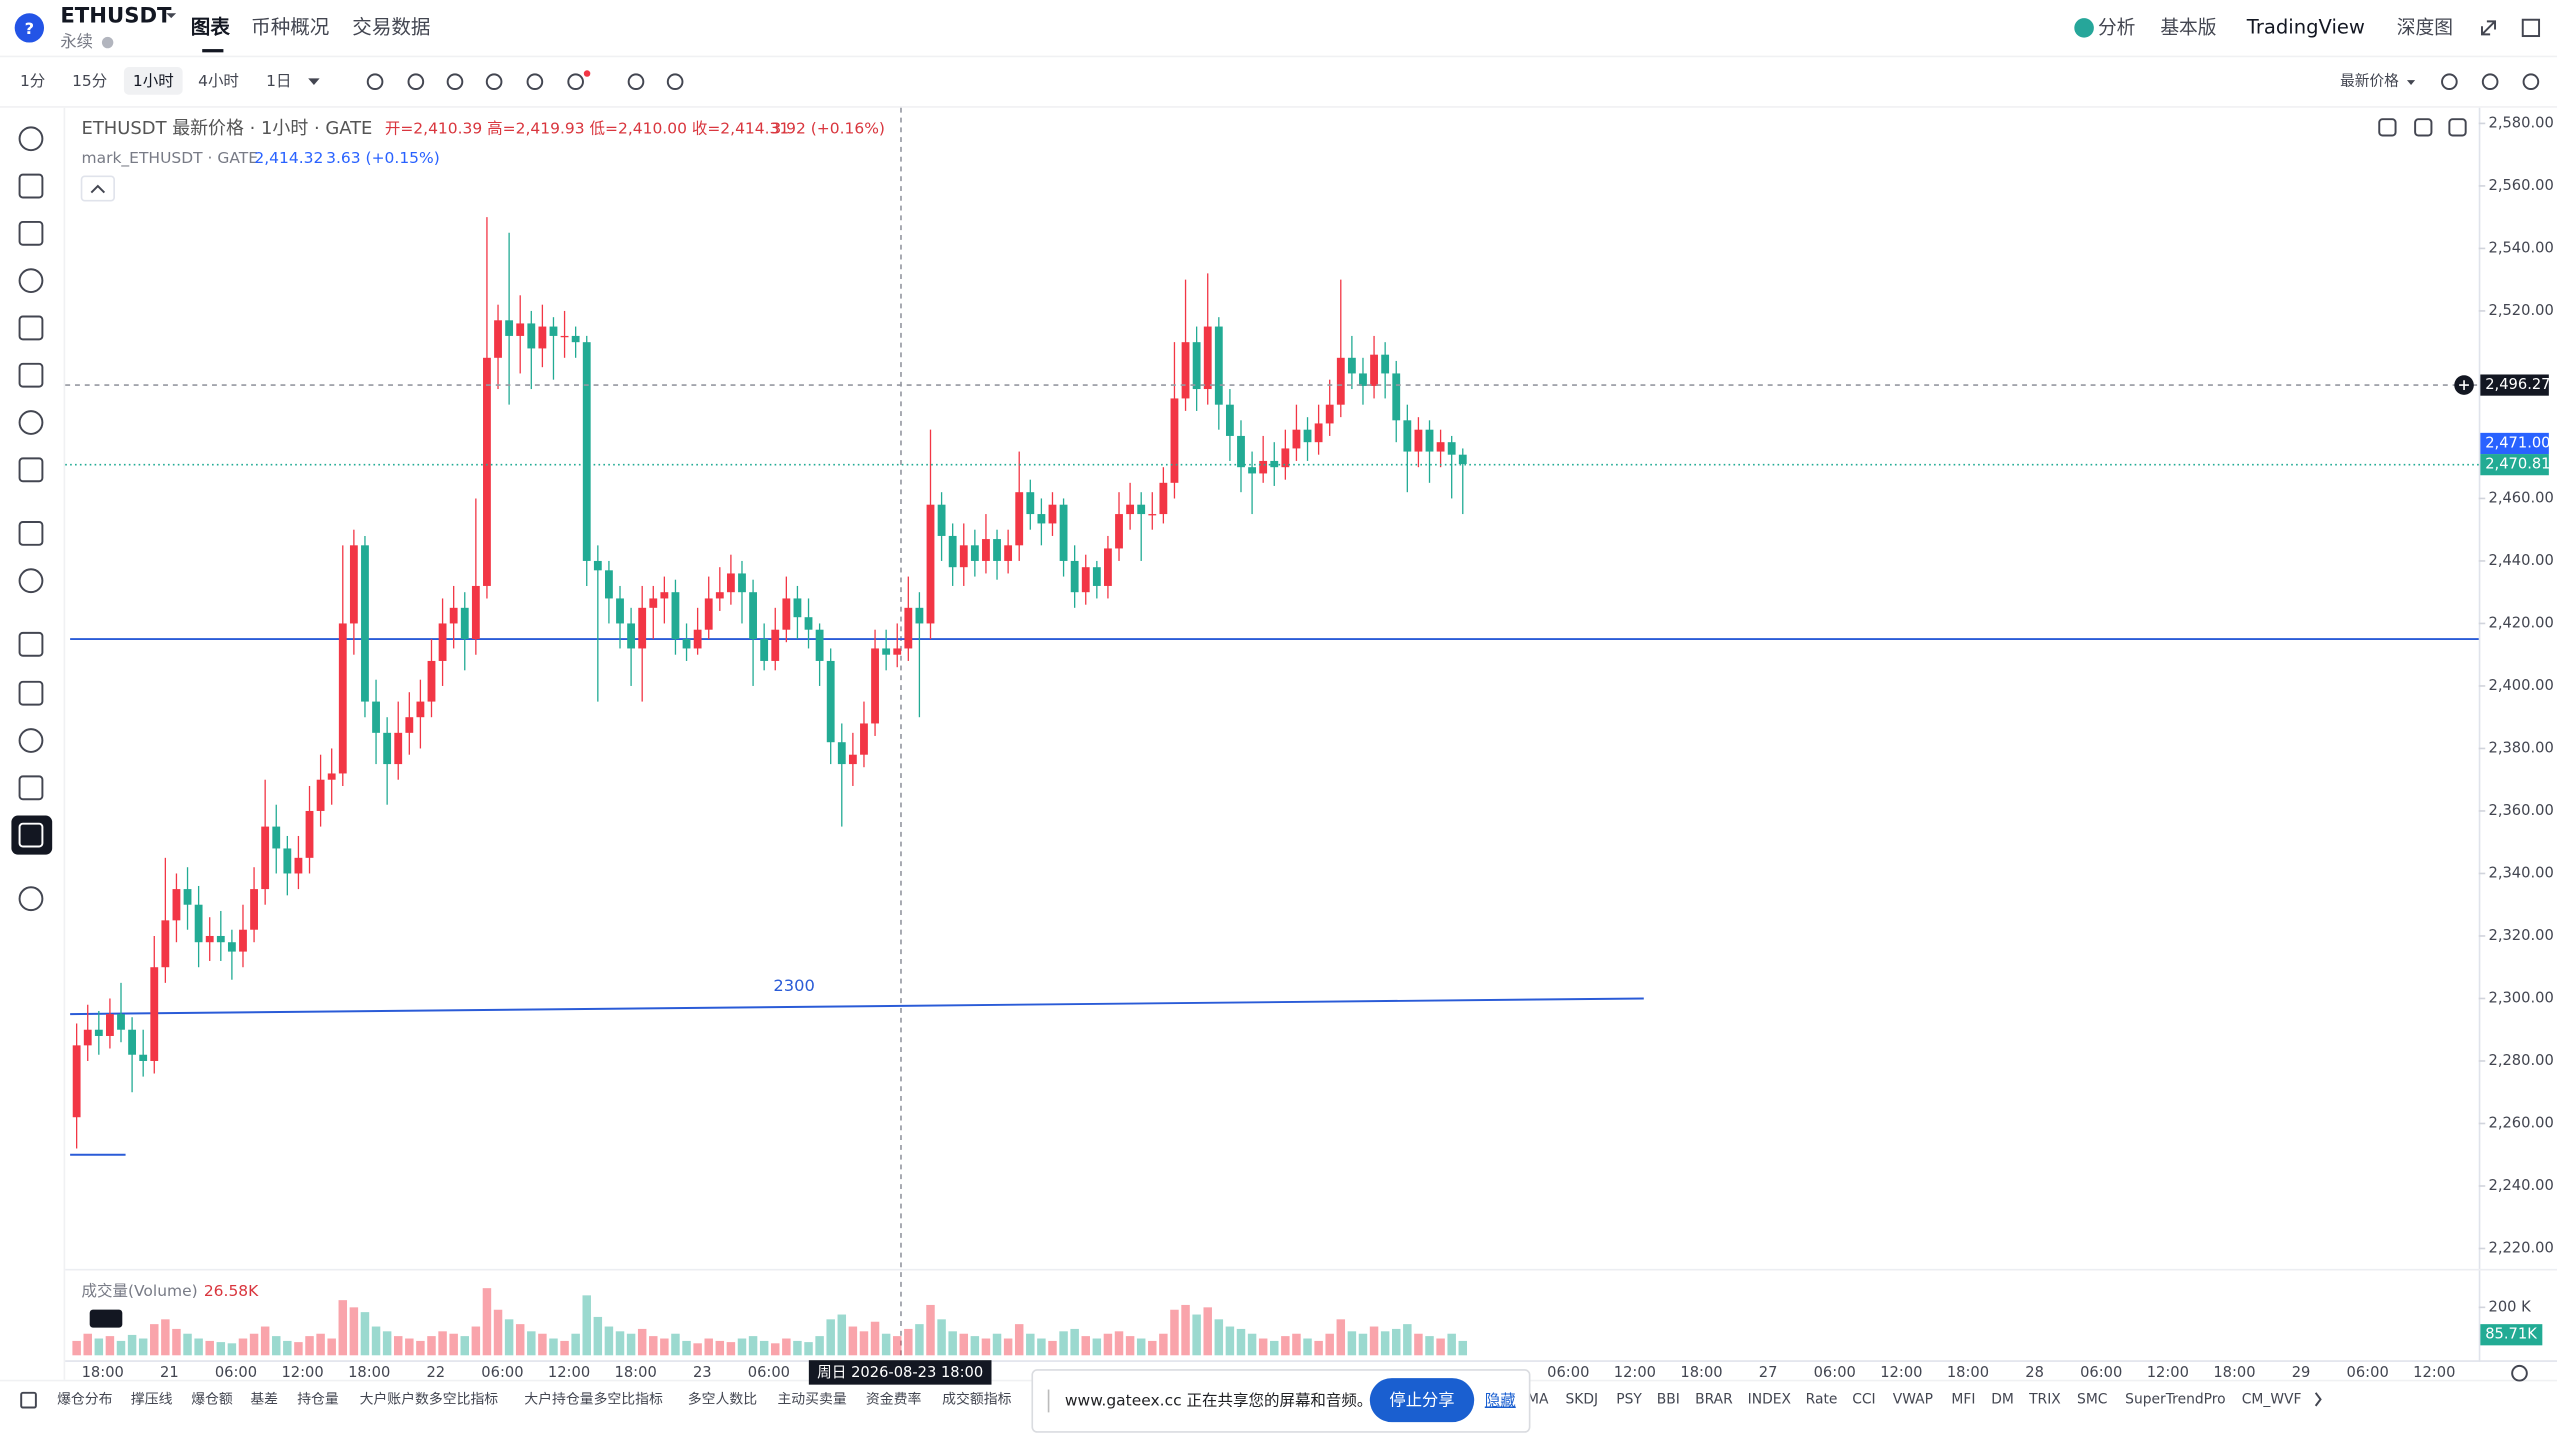 Image resolution: width=2557 pixels, height=1437 pixels. Describe the element at coordinates (1668, 1399) in the screenshot. I see `indicator: BBI` at that location.